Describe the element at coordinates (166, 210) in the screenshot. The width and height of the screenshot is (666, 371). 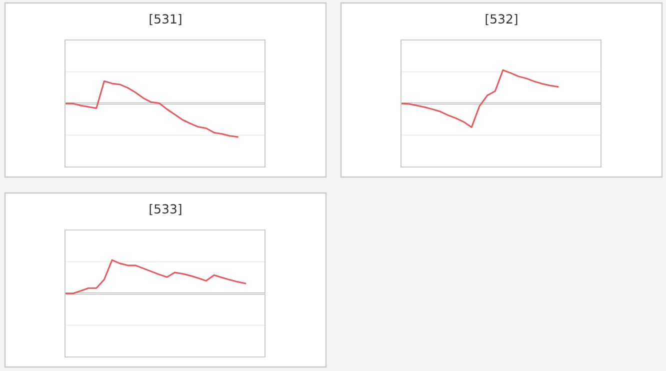
I see `chart-title: [533]` at that location.